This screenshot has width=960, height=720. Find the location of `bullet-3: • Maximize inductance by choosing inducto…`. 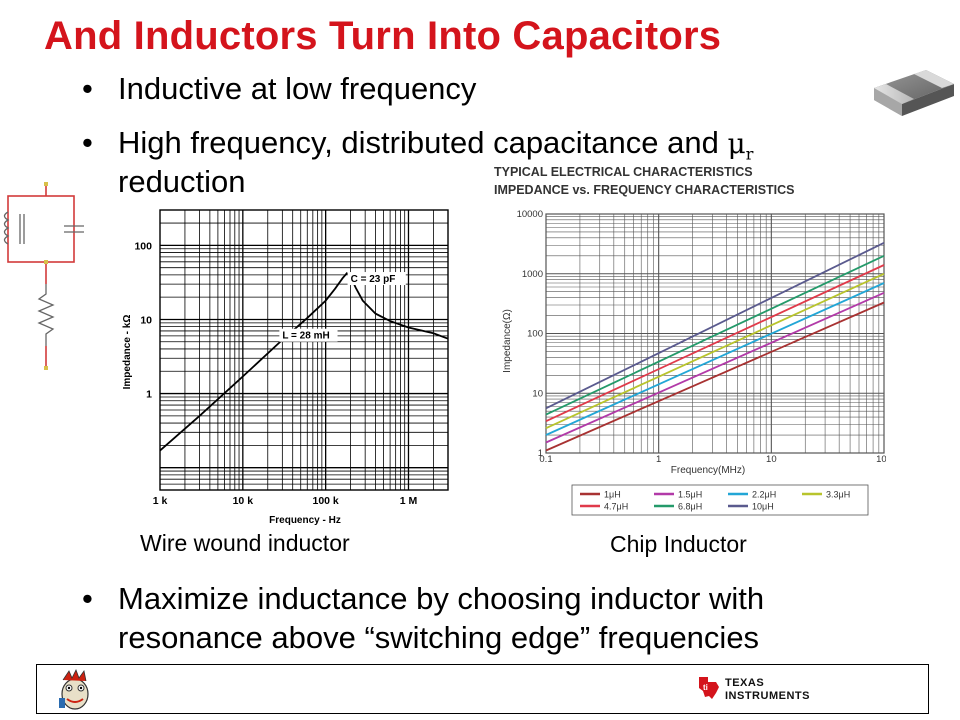

bullet-3: • Maximize inductance by choosing inducto… is located at coordinates (423, 599).